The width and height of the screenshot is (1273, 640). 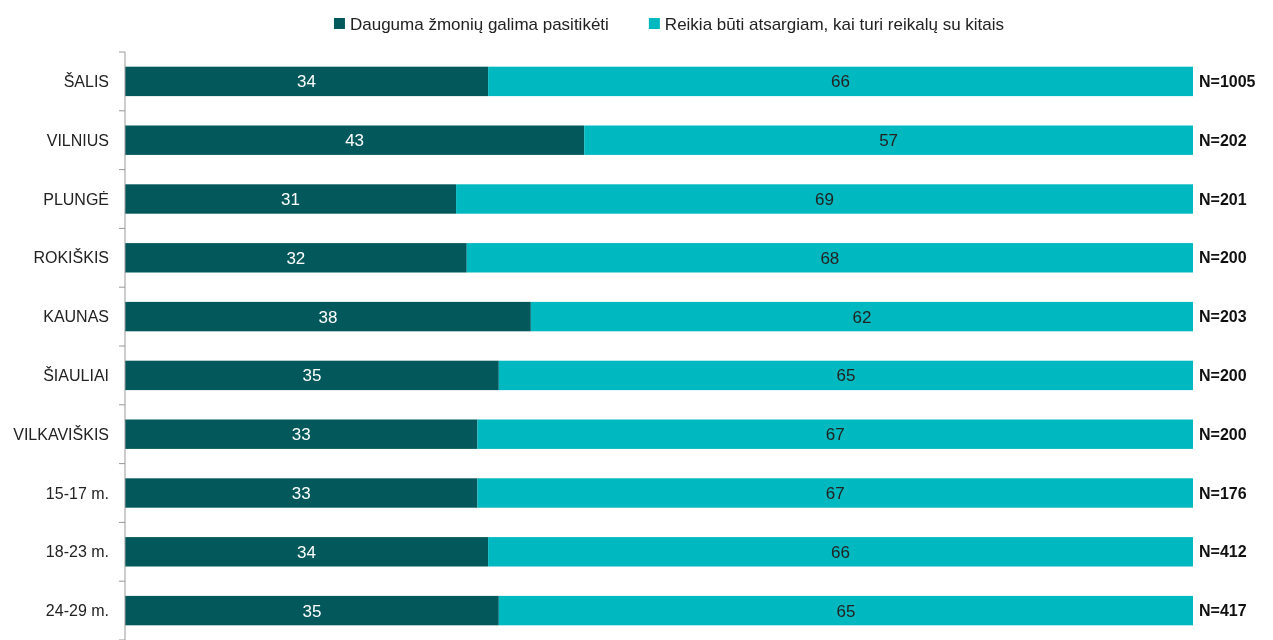 I want to click on data-label: 57, so click(x=889, y=141).